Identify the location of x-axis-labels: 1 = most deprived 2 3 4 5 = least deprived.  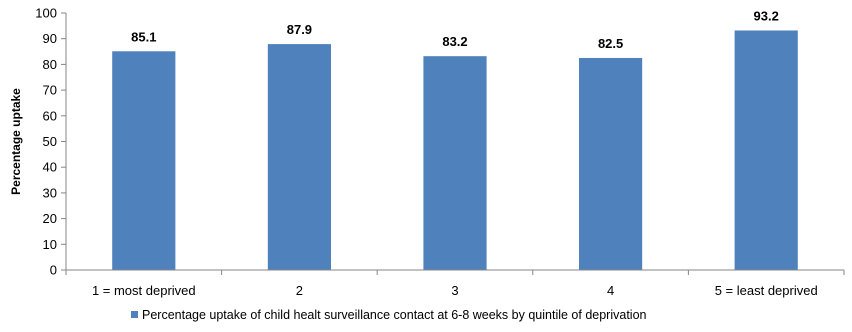
(455, 290).